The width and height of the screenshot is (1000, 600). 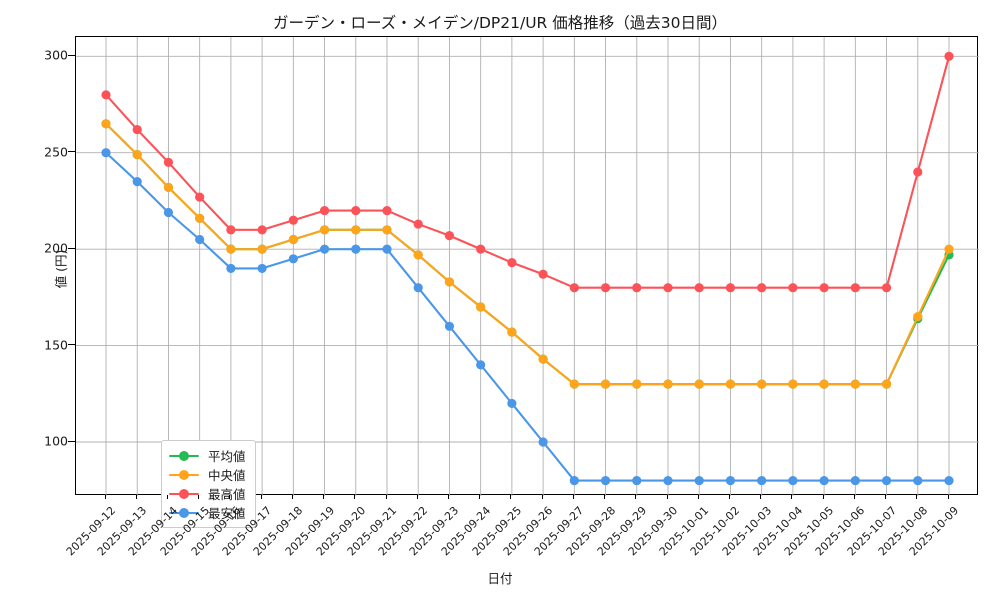 I want to click on legend-item-2: 中央値, so click(x=207, y=474).